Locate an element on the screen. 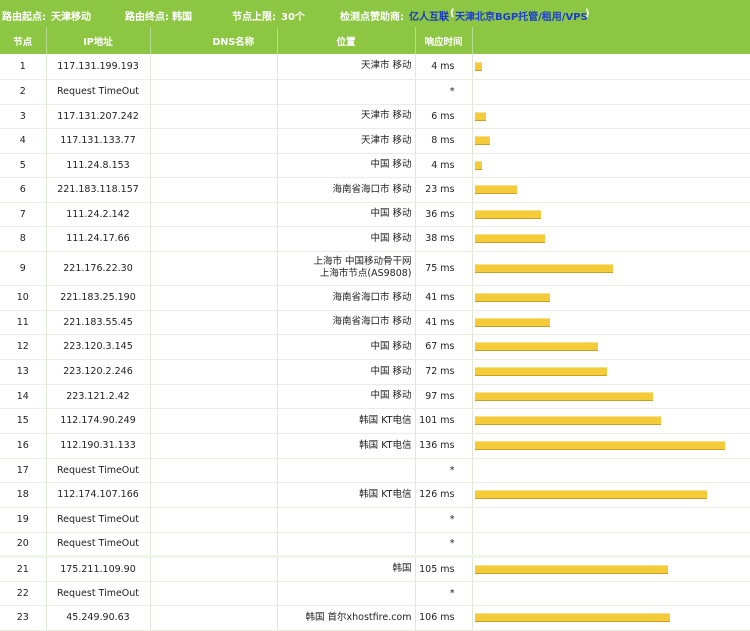 The image size is (750, 631). table-row: 22 Request TimeOut * is located at coordinates (375, 593).